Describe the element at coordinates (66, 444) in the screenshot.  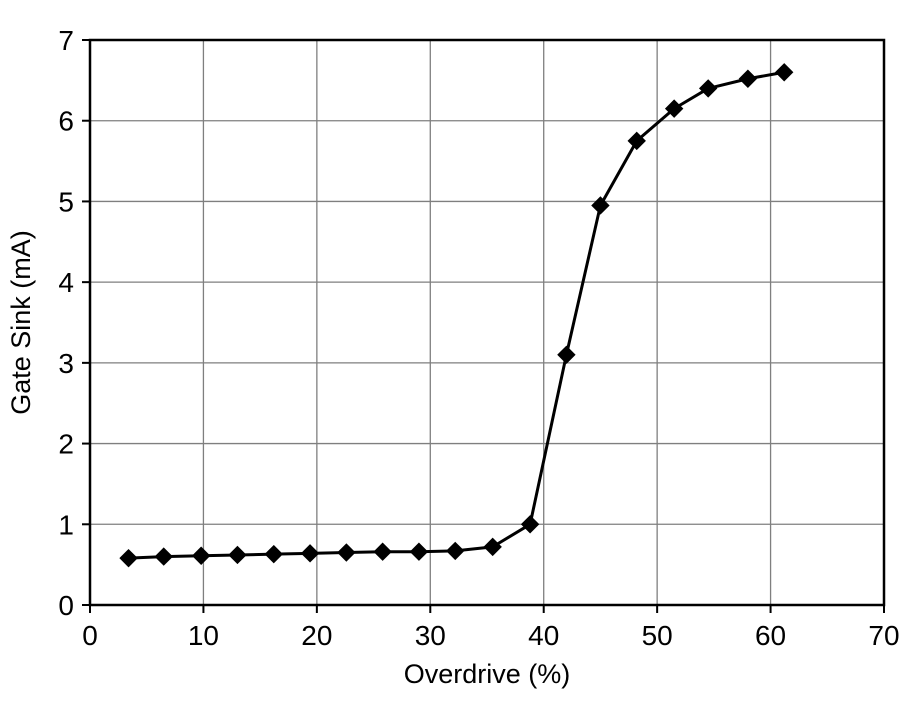
I see `y-tick-label: 2` at that location.